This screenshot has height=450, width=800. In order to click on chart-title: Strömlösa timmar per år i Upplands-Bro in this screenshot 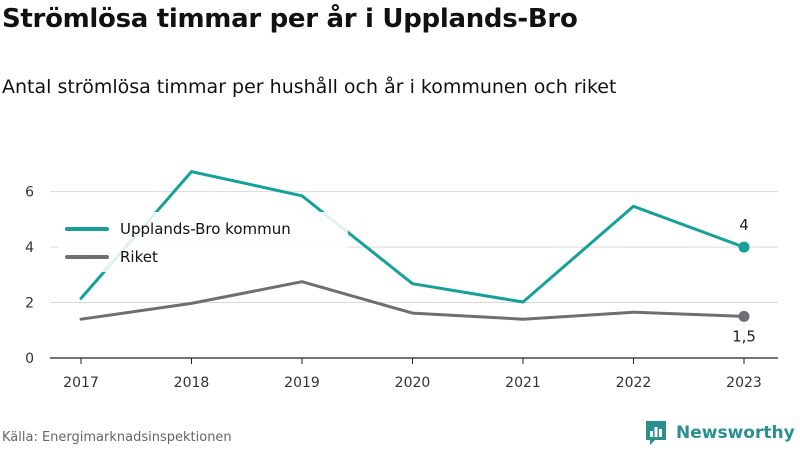, I will do `click(290, 19)`.